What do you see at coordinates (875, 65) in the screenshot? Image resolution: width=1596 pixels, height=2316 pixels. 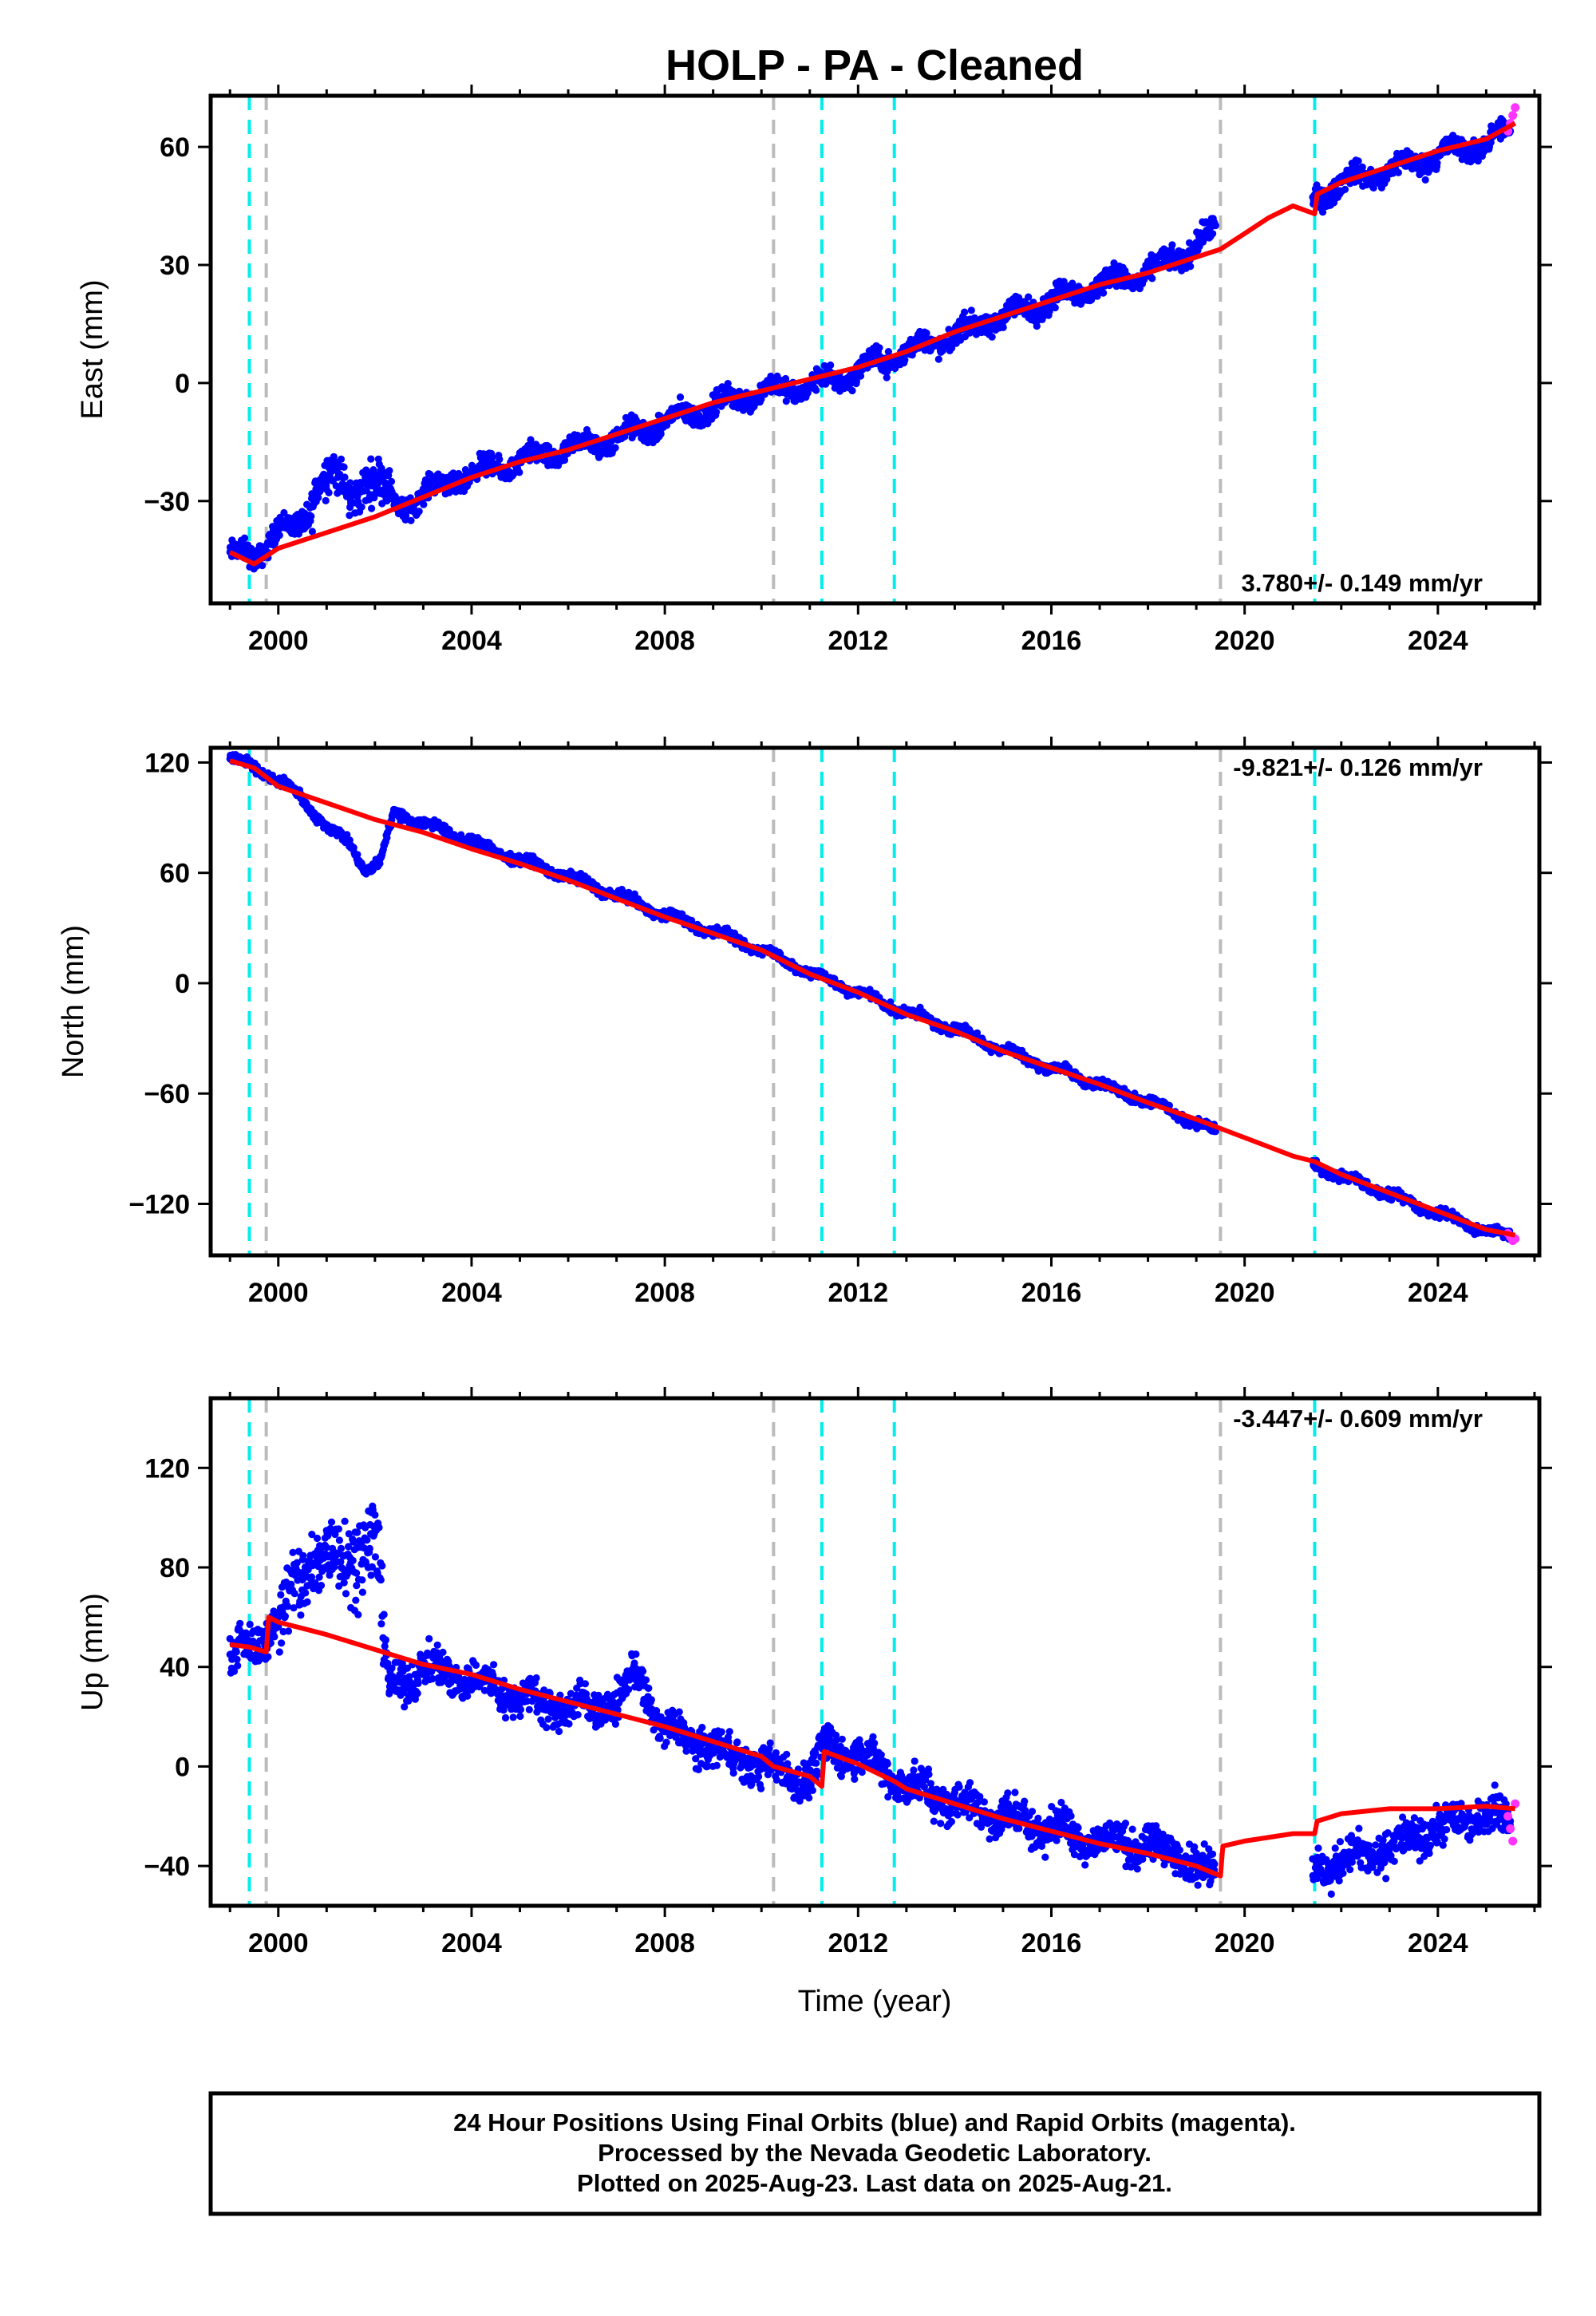 I see `chart-title: HOLP - PA - Cleaned` at bounding box center [875, 65].